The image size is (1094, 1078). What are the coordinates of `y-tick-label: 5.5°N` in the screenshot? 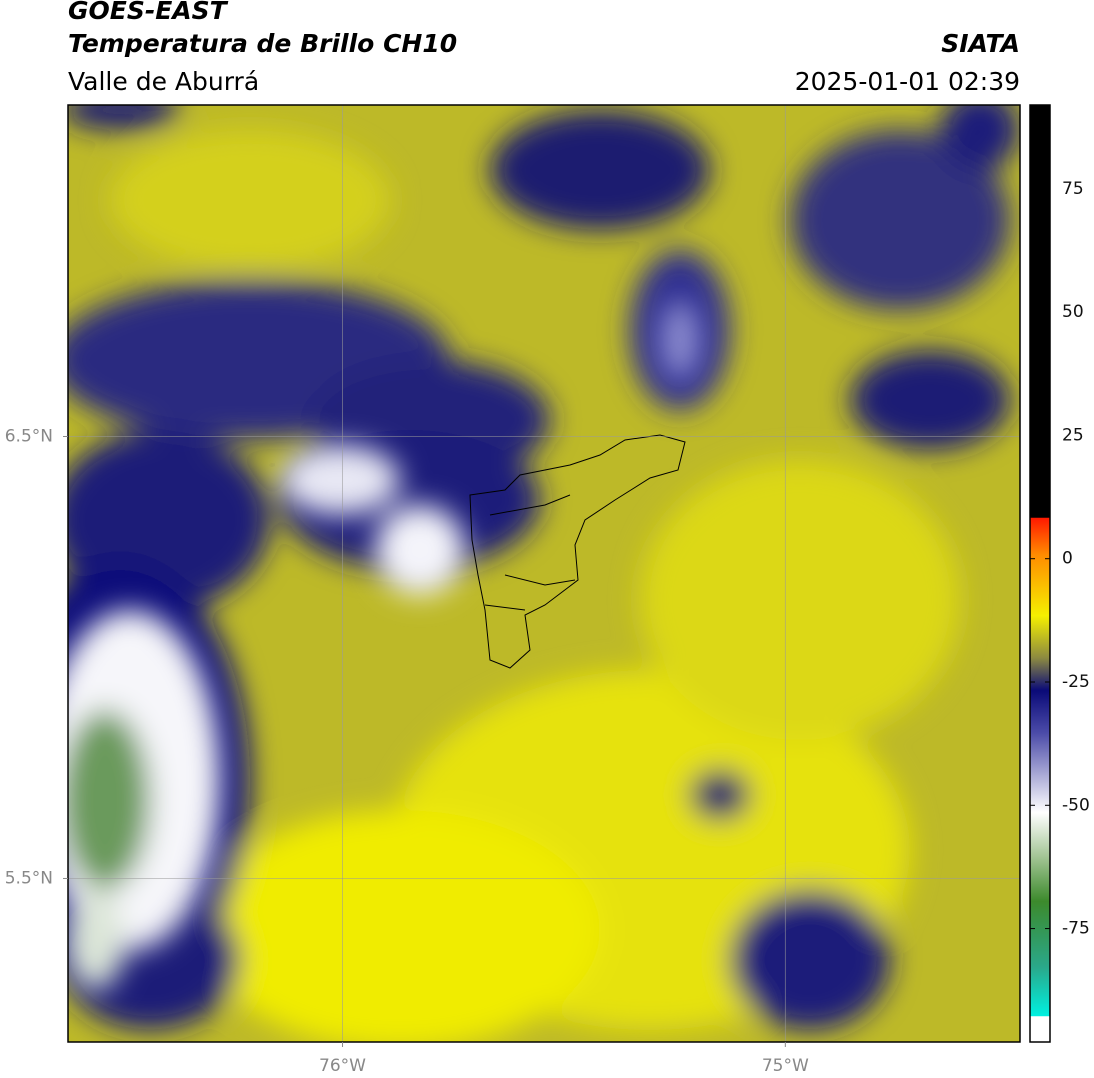 It's located at (29, 878).